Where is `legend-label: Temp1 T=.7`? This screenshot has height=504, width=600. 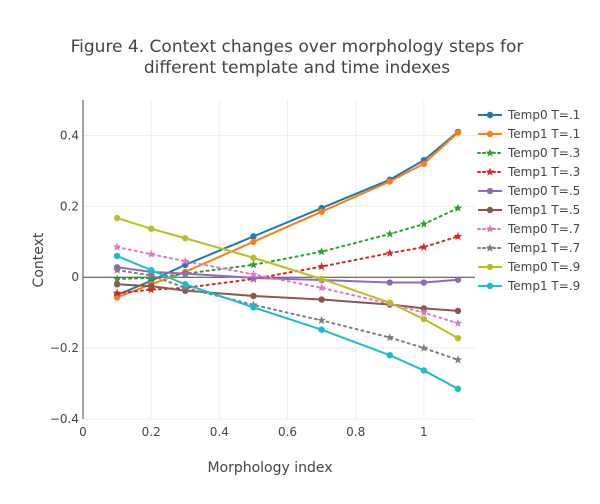
legend-label: Temp1 T=.7 is located at coordinates (543, 248).